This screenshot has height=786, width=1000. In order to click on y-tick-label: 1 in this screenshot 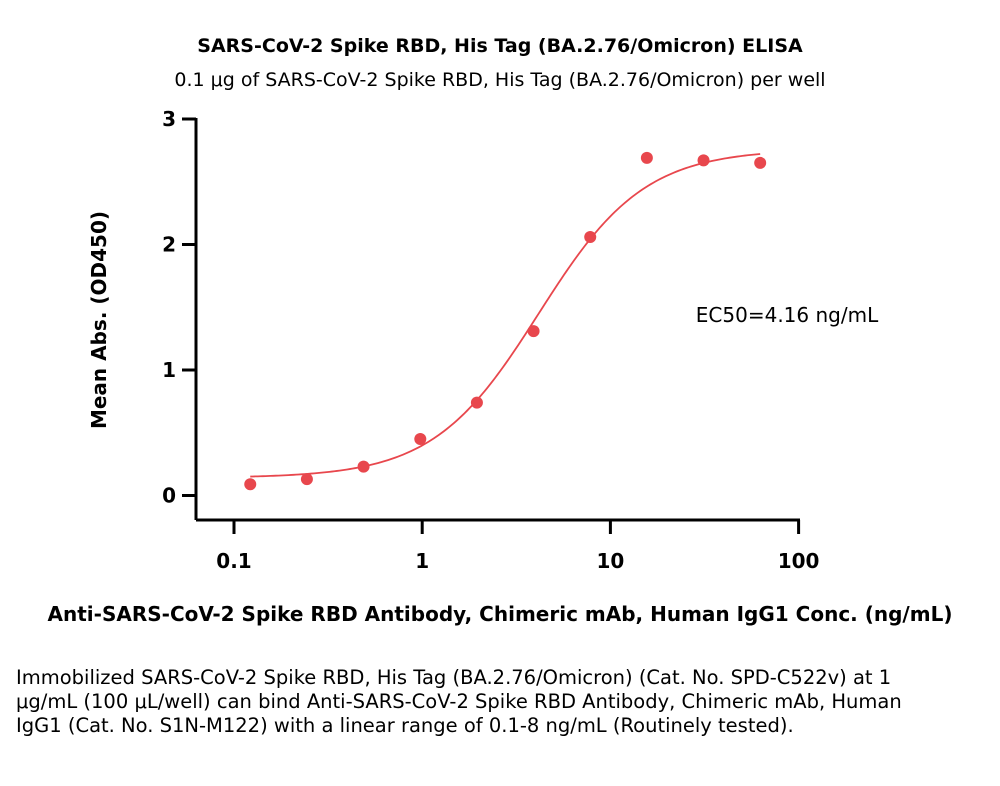, I will do `click(169, 370)`.